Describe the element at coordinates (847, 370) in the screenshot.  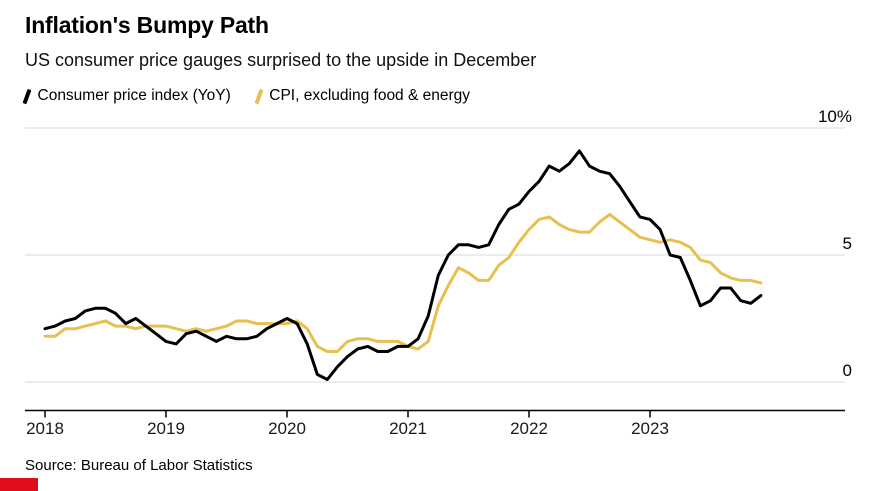
I see `y-axis-tick-0: 0` at that location.